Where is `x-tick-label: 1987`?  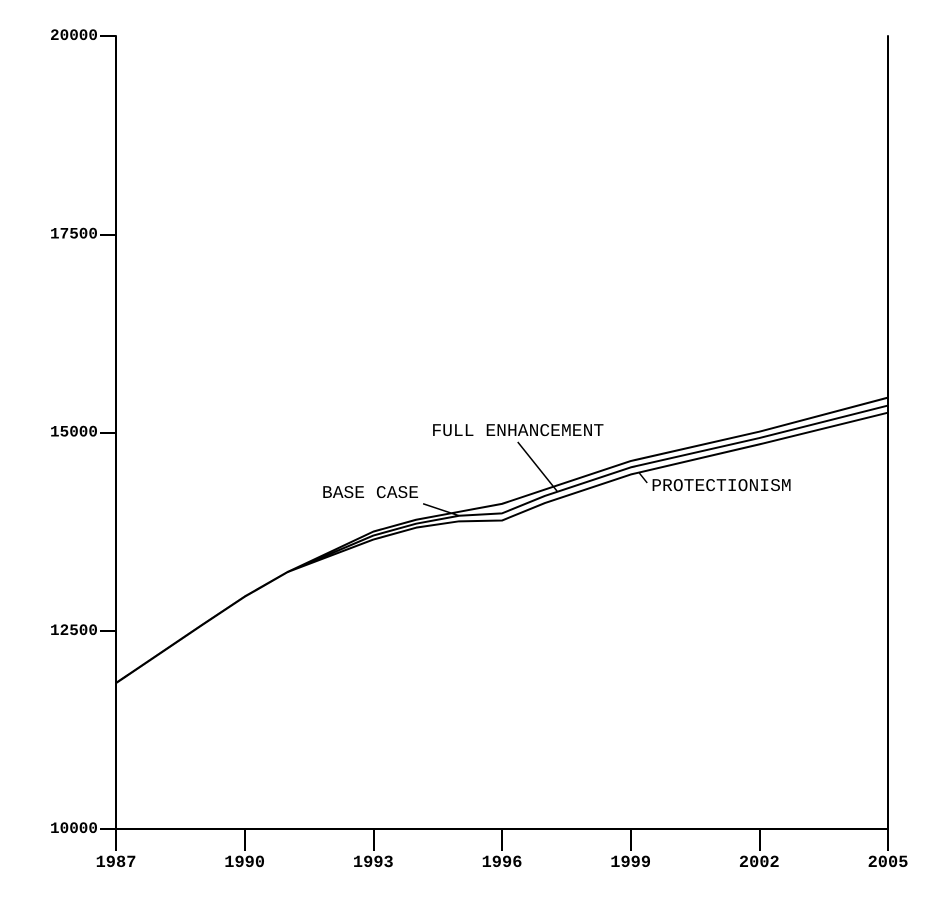 x-tick-label: 1987 is located at coordinates (116, 863).